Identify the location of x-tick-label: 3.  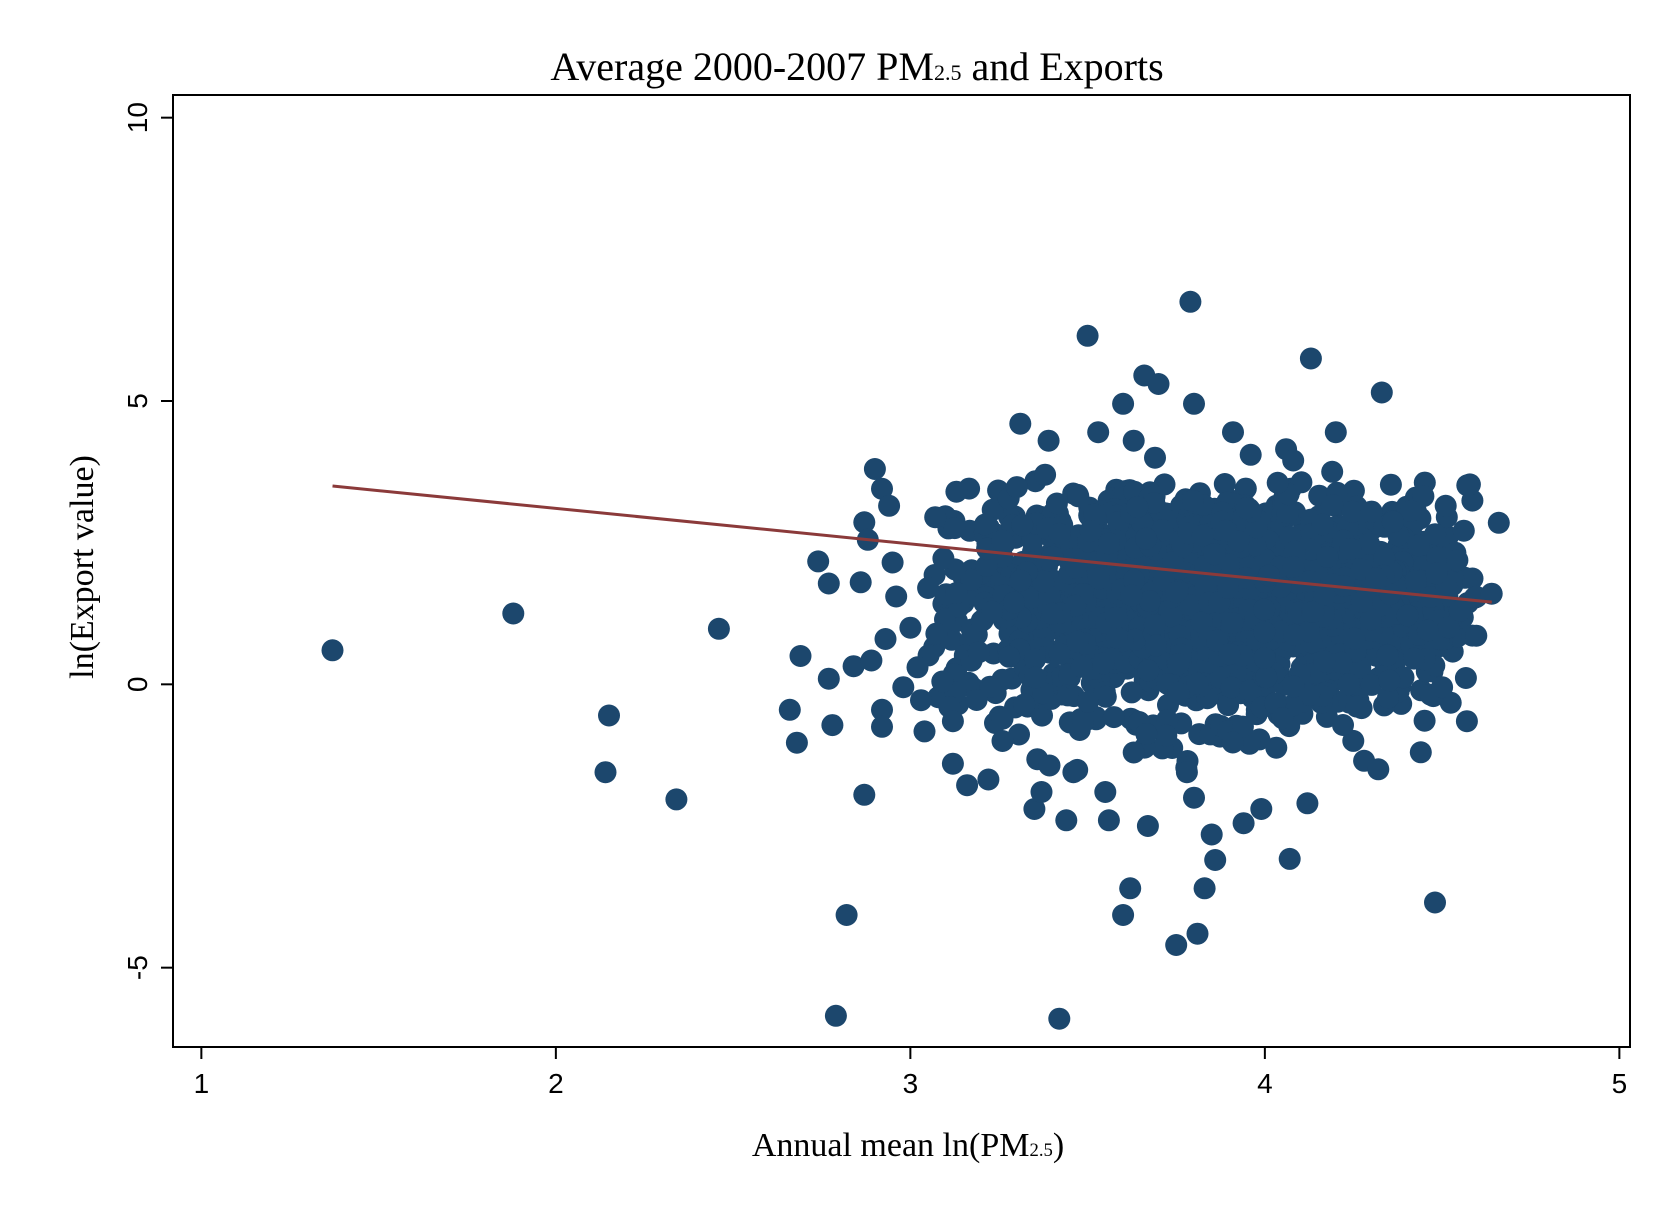
(911, 1083).